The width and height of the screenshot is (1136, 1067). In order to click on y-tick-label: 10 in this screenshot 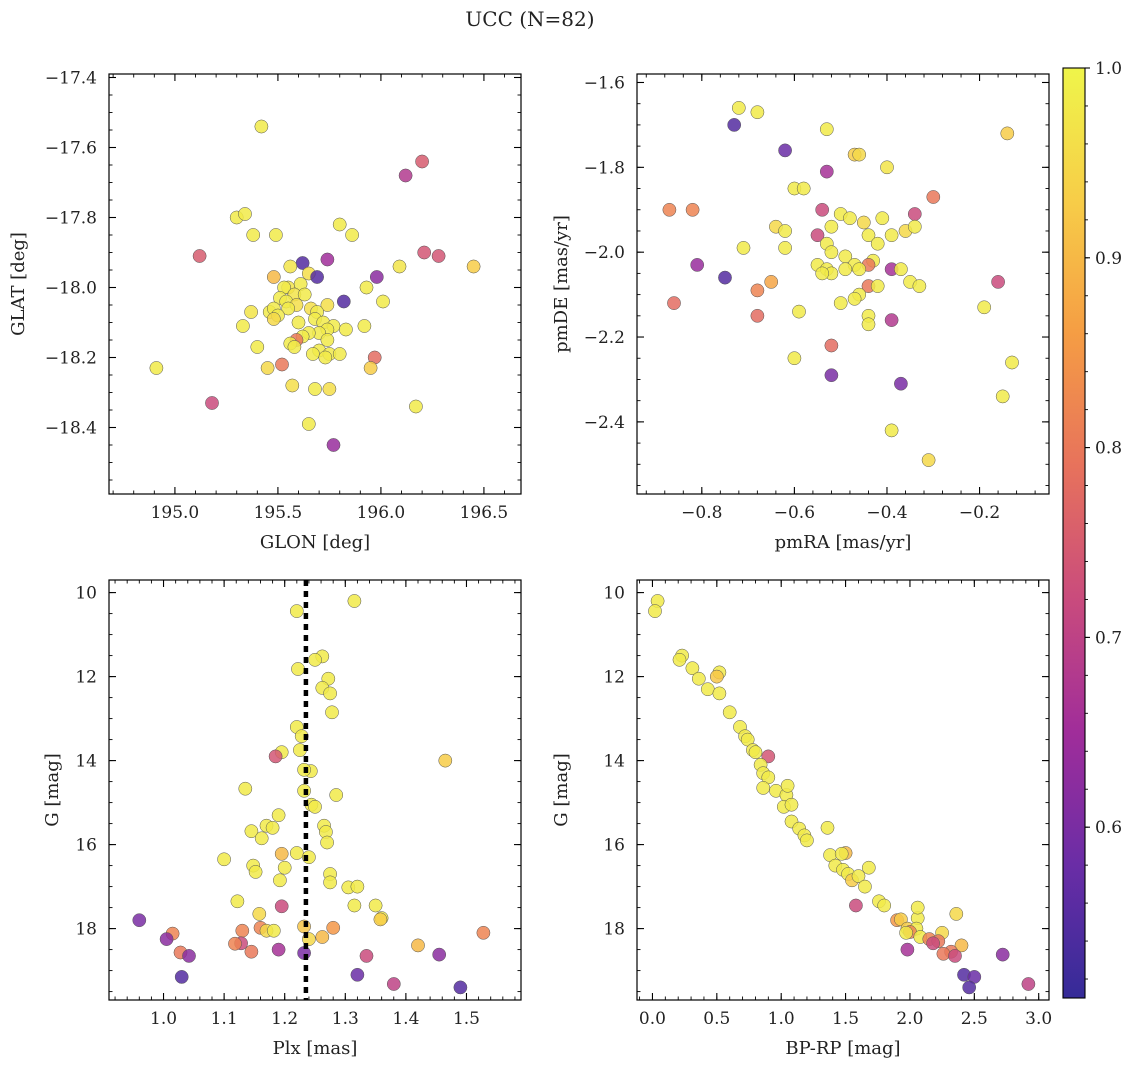, I will do `click(86, 594)`.